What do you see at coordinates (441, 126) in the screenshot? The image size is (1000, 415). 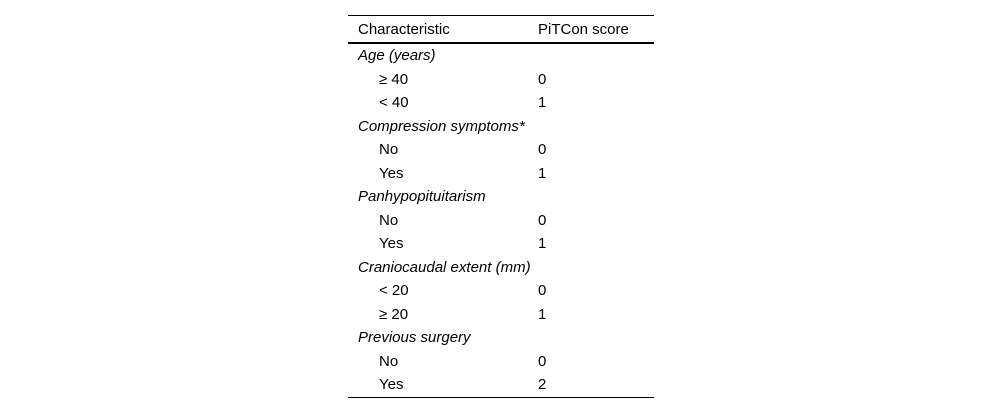 I see `group-label: Compression symptoms*` at bounding box center [441, 126].